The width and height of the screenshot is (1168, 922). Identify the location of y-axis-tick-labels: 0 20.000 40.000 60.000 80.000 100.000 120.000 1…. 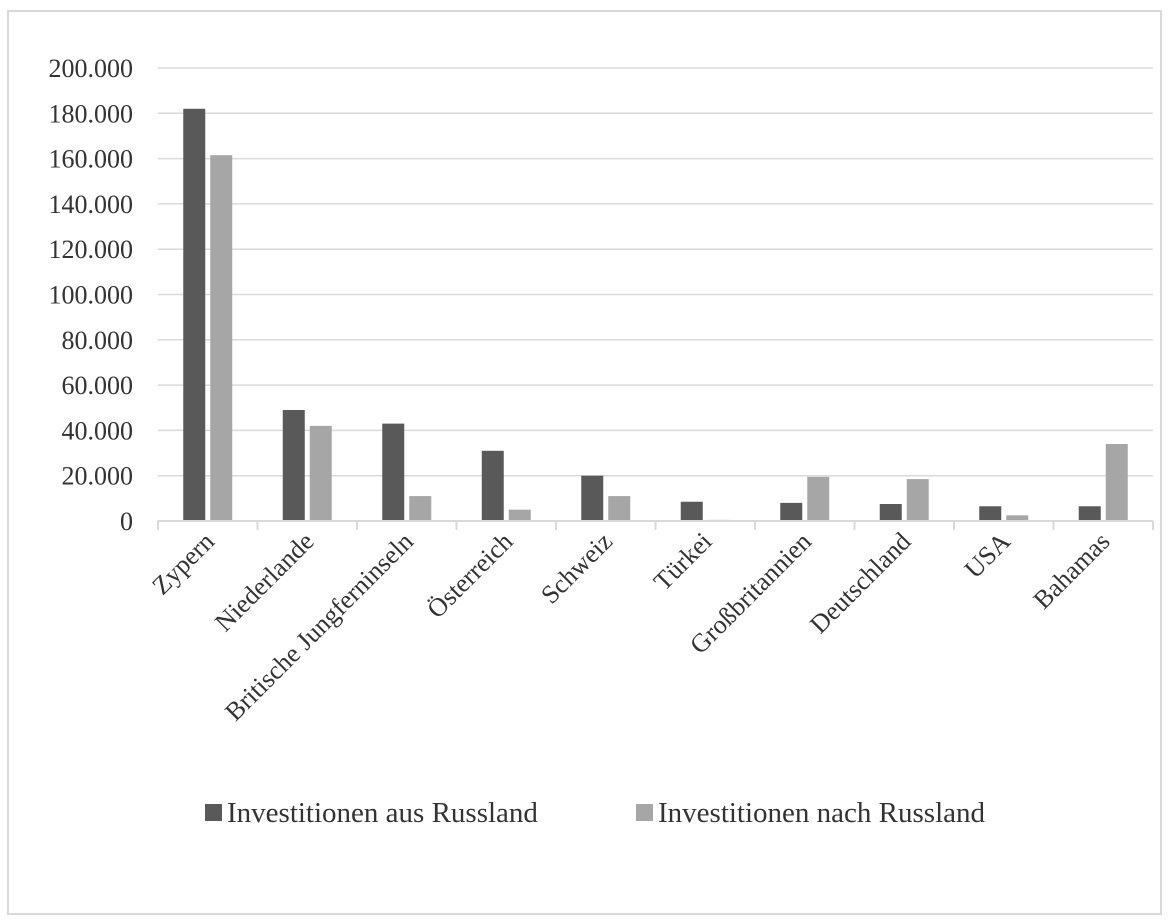
(91, 295).